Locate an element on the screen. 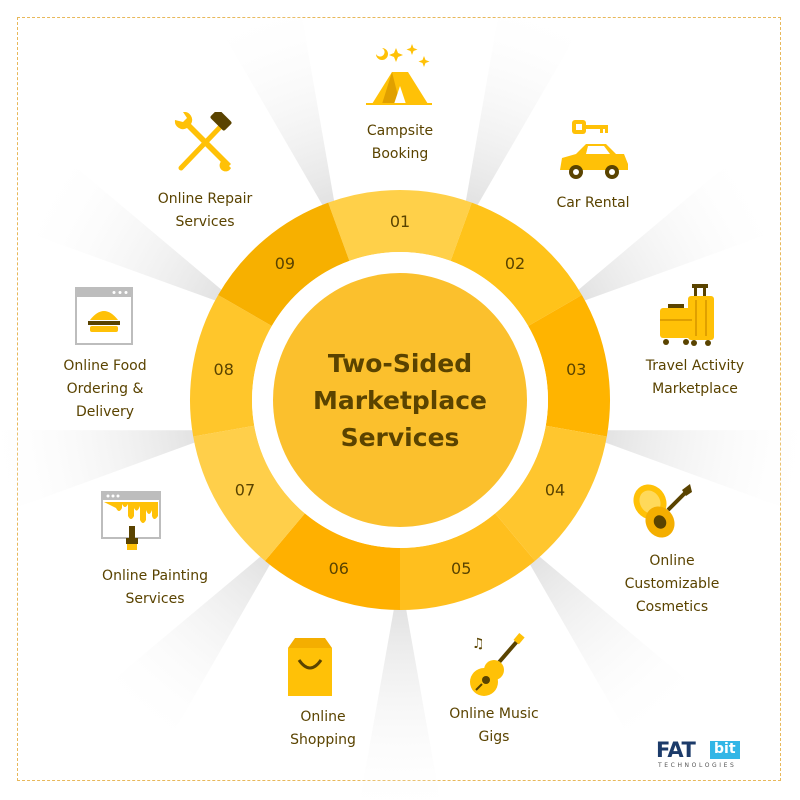 The width and height of the screenshot is (800, 800). center-title-line: Marketplace is located at coordinates (400, 400).